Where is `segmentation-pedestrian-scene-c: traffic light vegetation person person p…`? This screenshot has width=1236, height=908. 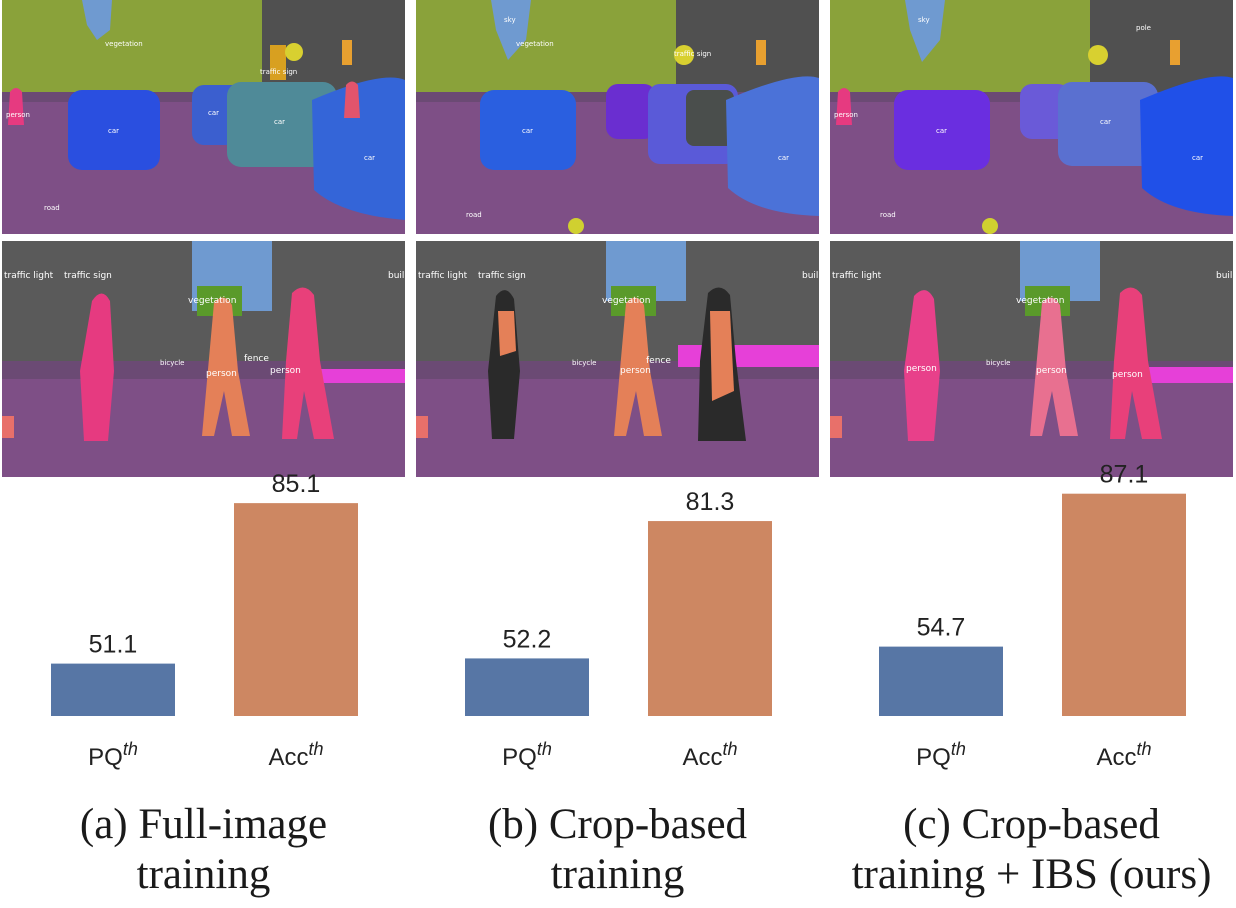 segmentation-pedestrian-scene-c: traffic light vegetation person person p… is located at coordinates (1031, 359).